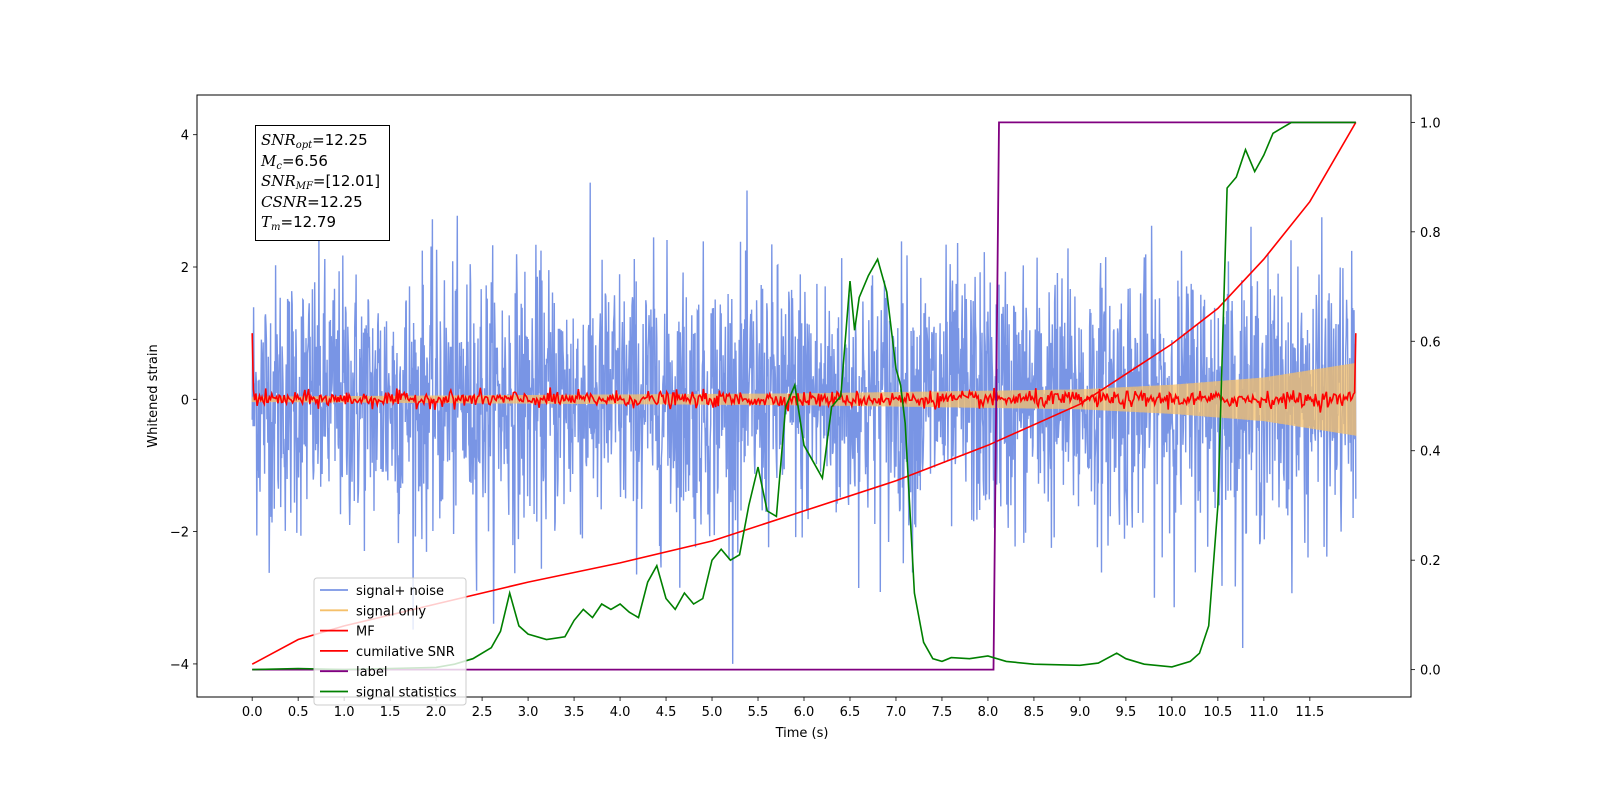  I want to click on y2-tick-label: 0.2, so click(1430, 561).